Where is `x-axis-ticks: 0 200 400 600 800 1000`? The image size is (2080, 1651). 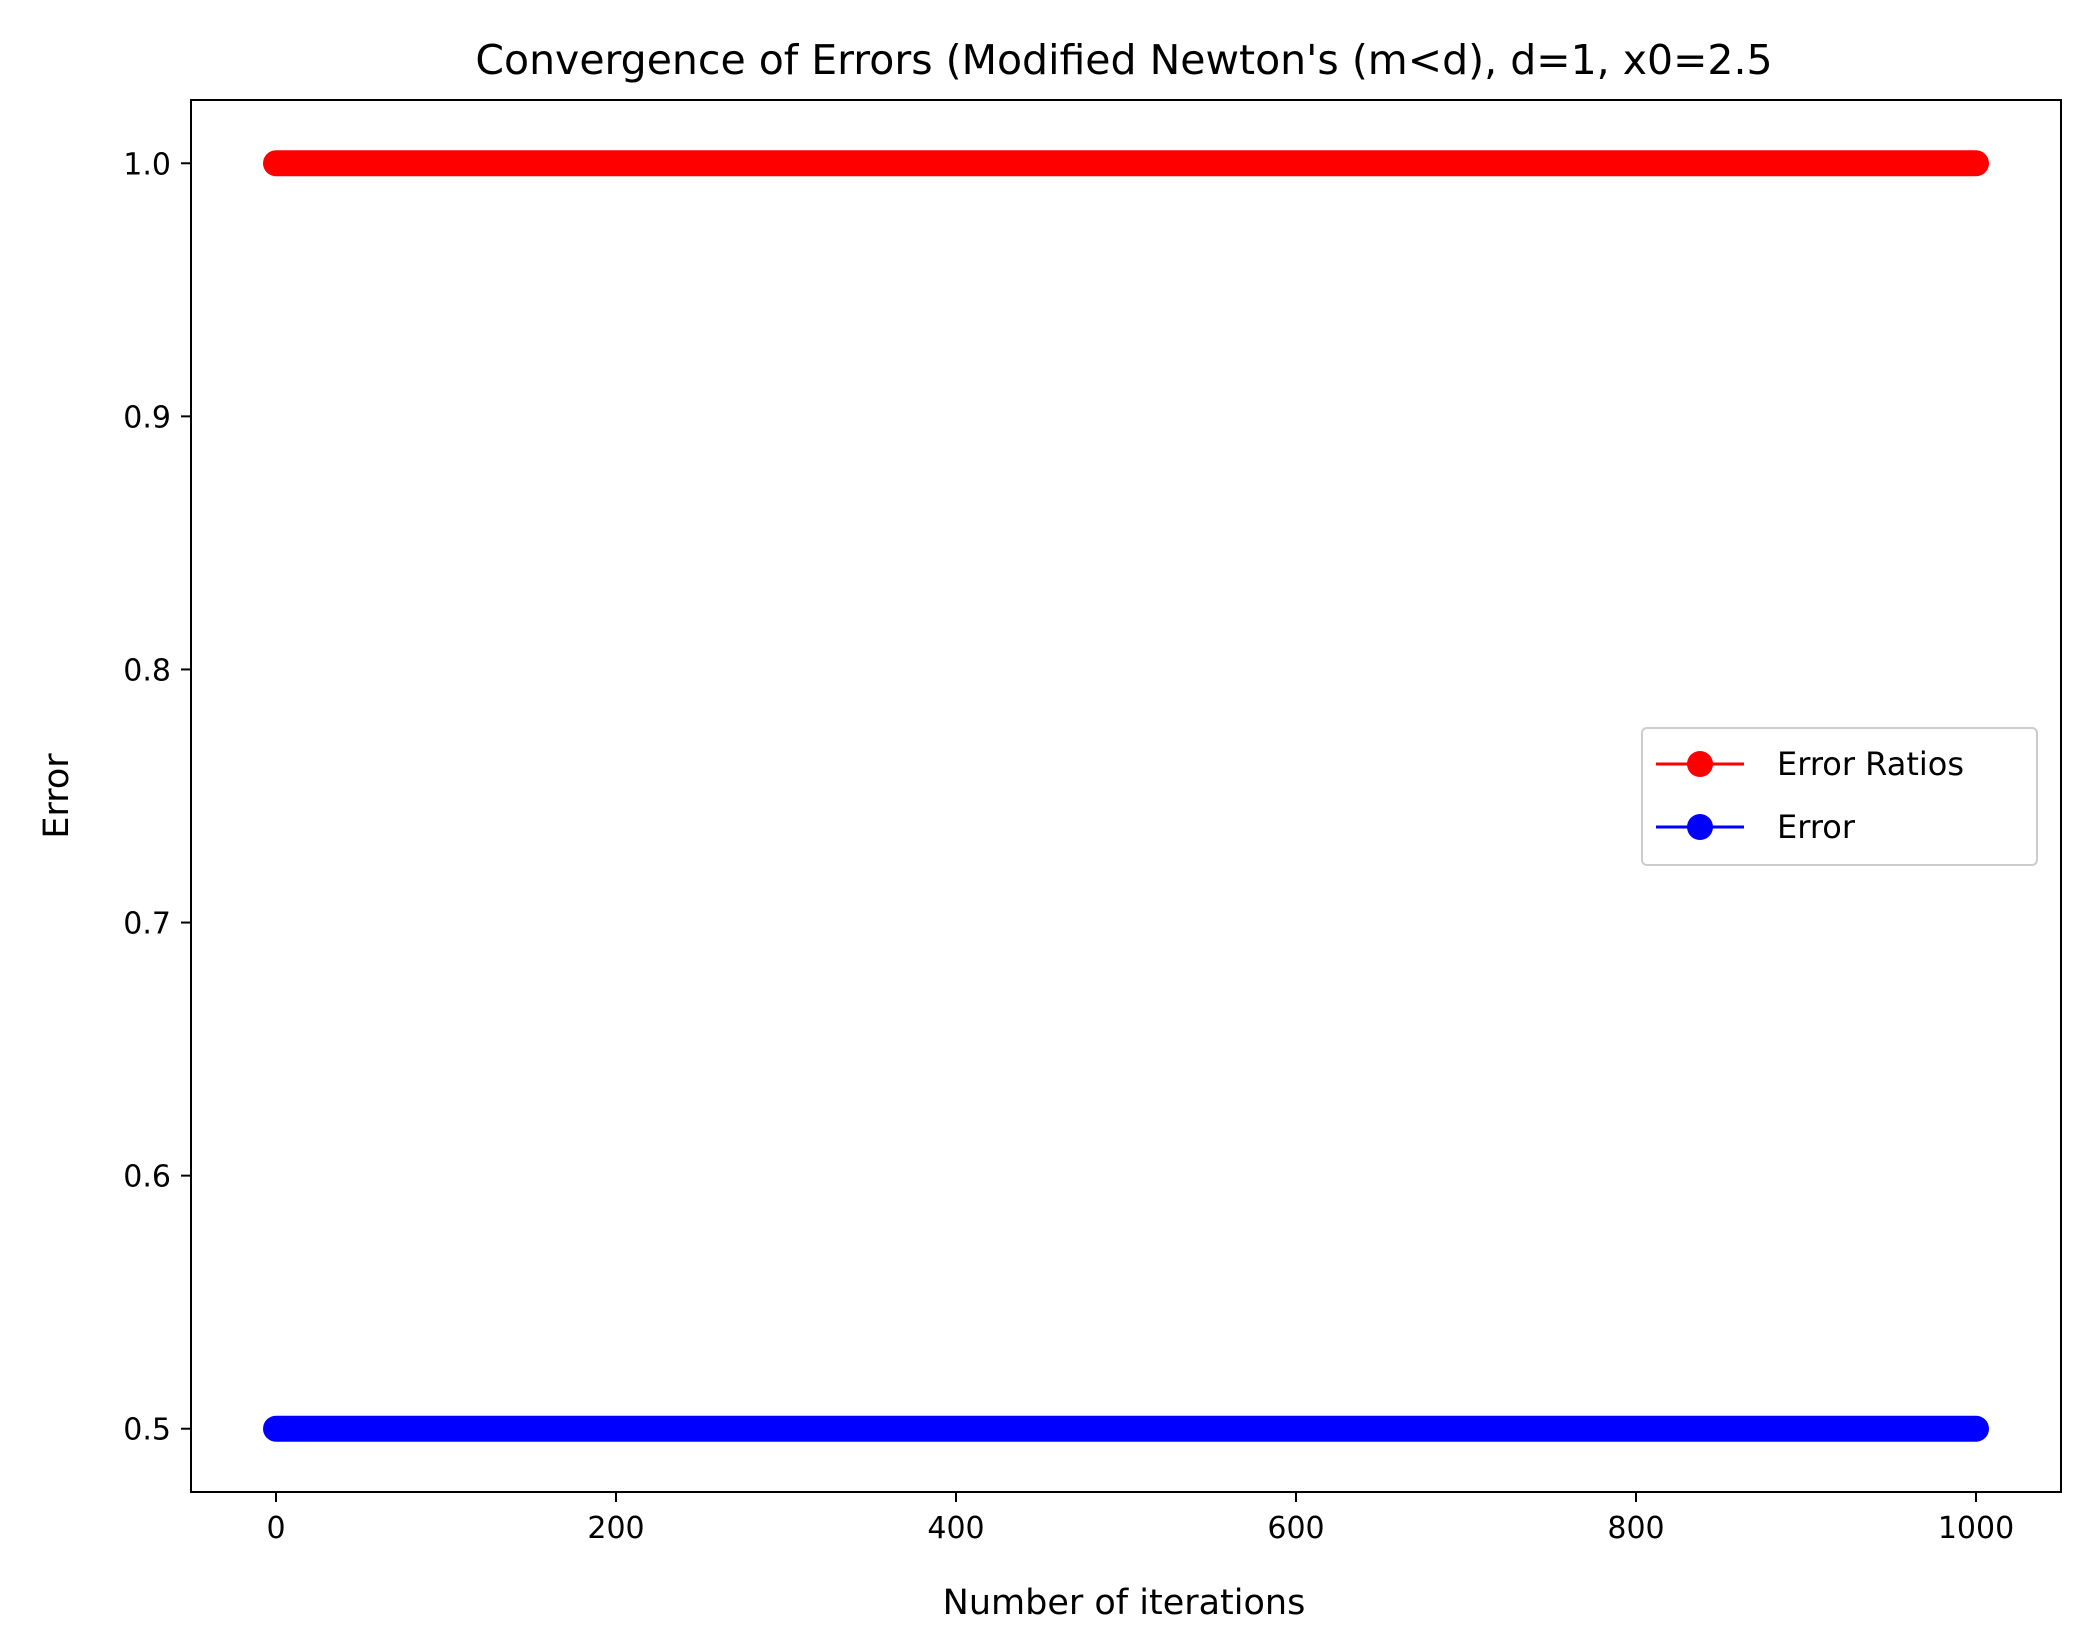
x-axis-ticks: 0 200 400 600 800 1000 is located at coordinates (1140, 1519).